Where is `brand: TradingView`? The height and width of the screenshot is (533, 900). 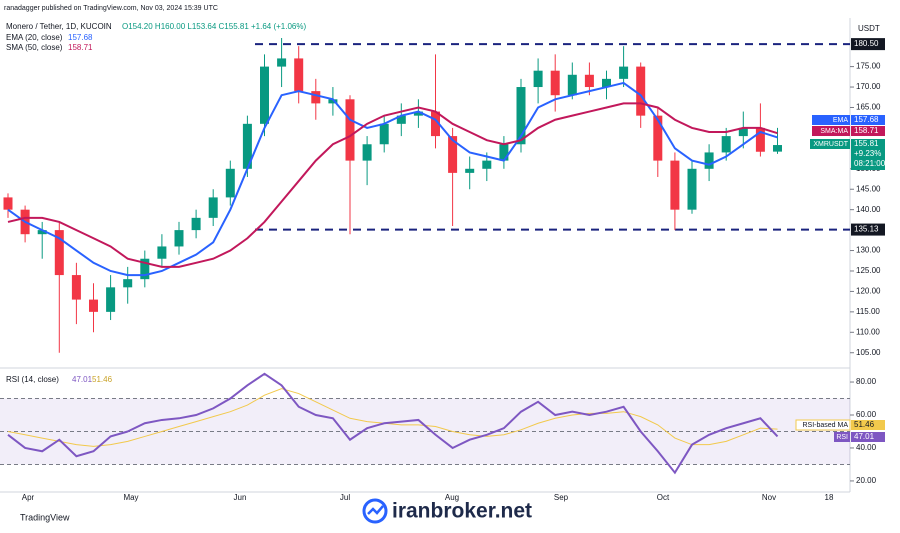
brand: TradingView is located at coordinates (45, 517).